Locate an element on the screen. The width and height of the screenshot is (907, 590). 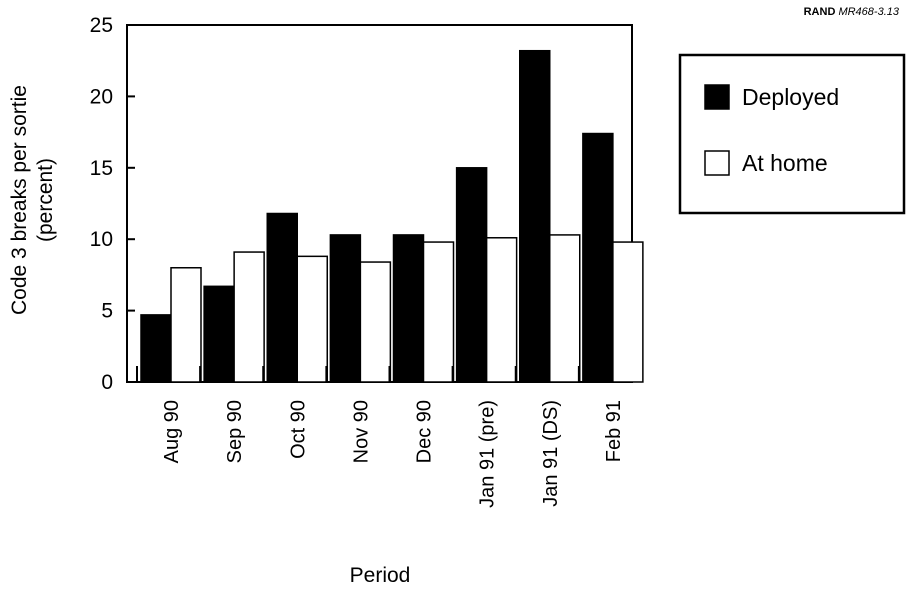
x-tick-label: Sep 90 is located at coordinates (235, 431).